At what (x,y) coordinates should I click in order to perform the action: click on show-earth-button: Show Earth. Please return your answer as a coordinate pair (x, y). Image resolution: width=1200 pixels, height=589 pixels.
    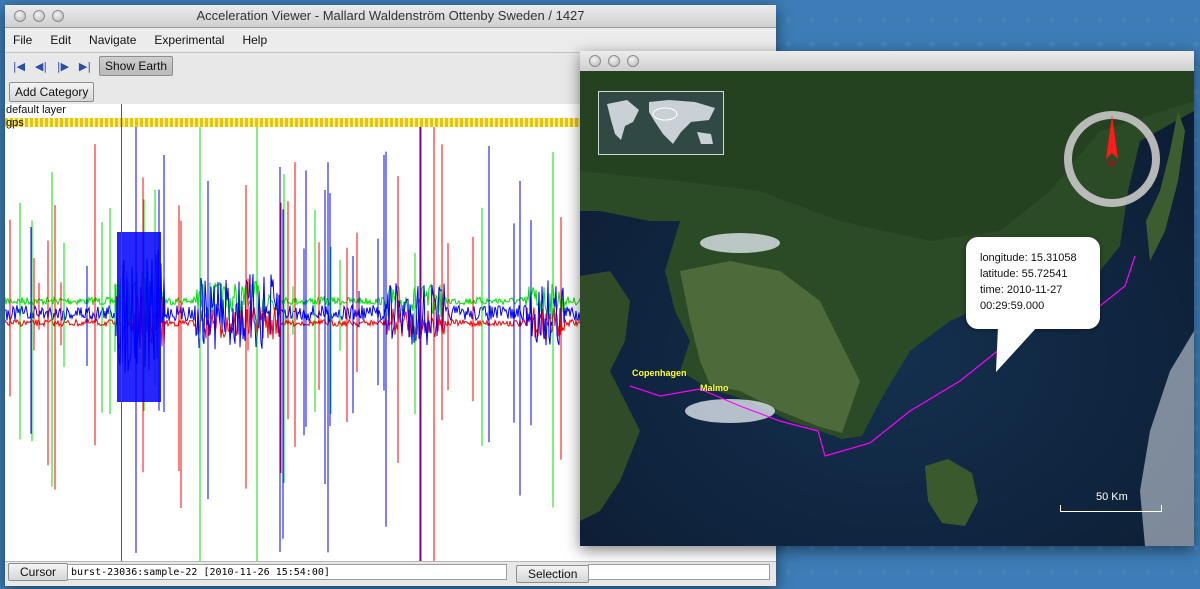
    Looking at the image, I should click on (136, 66).